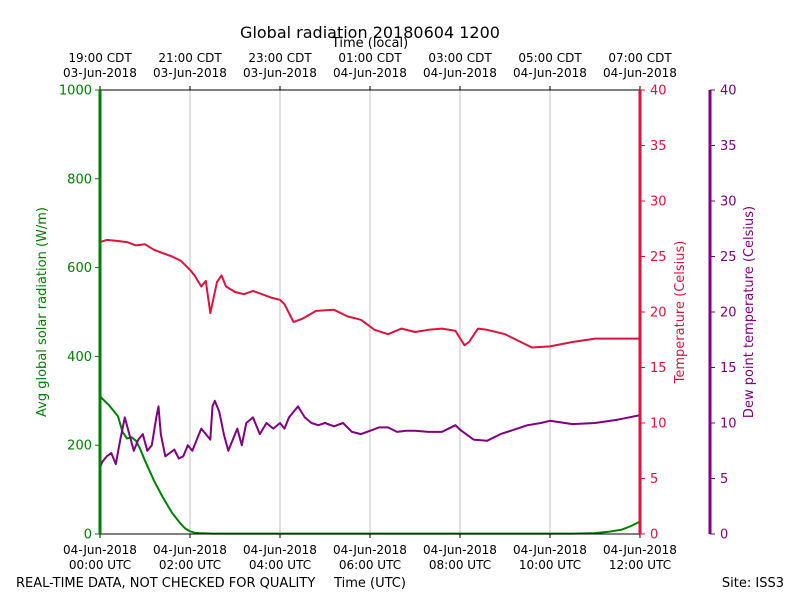 The height and width of the screenshot is (600, 800). I want to click on bottom-tick-time: 00:00 UTC, so click(100, 565).